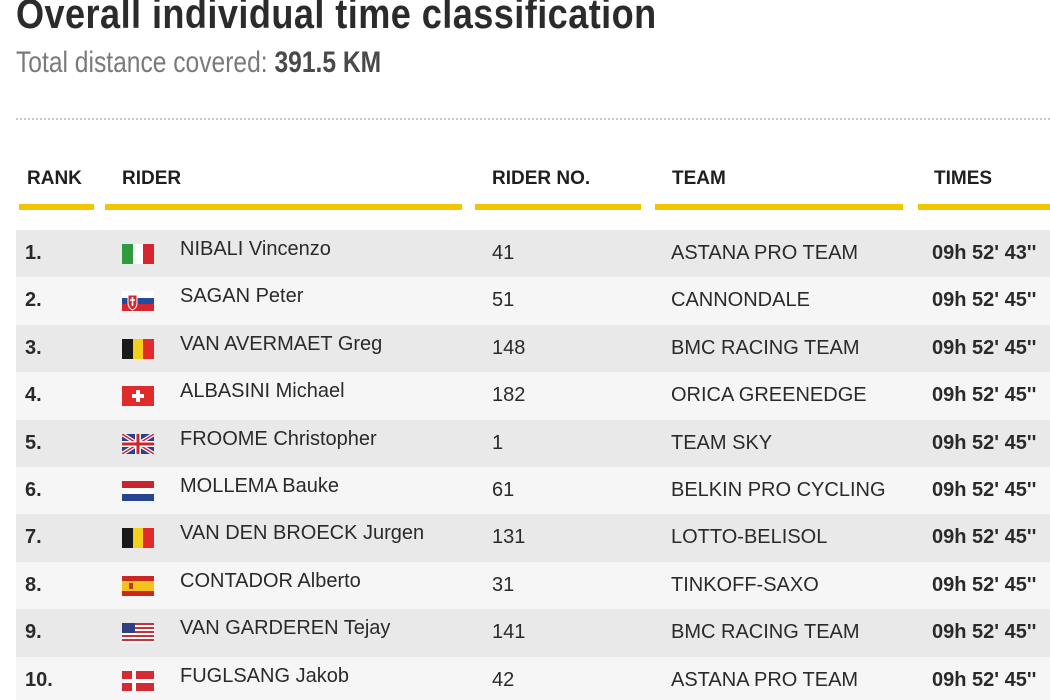  What do you see at coordinates (558, 187) in the screenshot?
I see `column-header-rider-no: RIDER NO.` at bounding box center [558, 187].